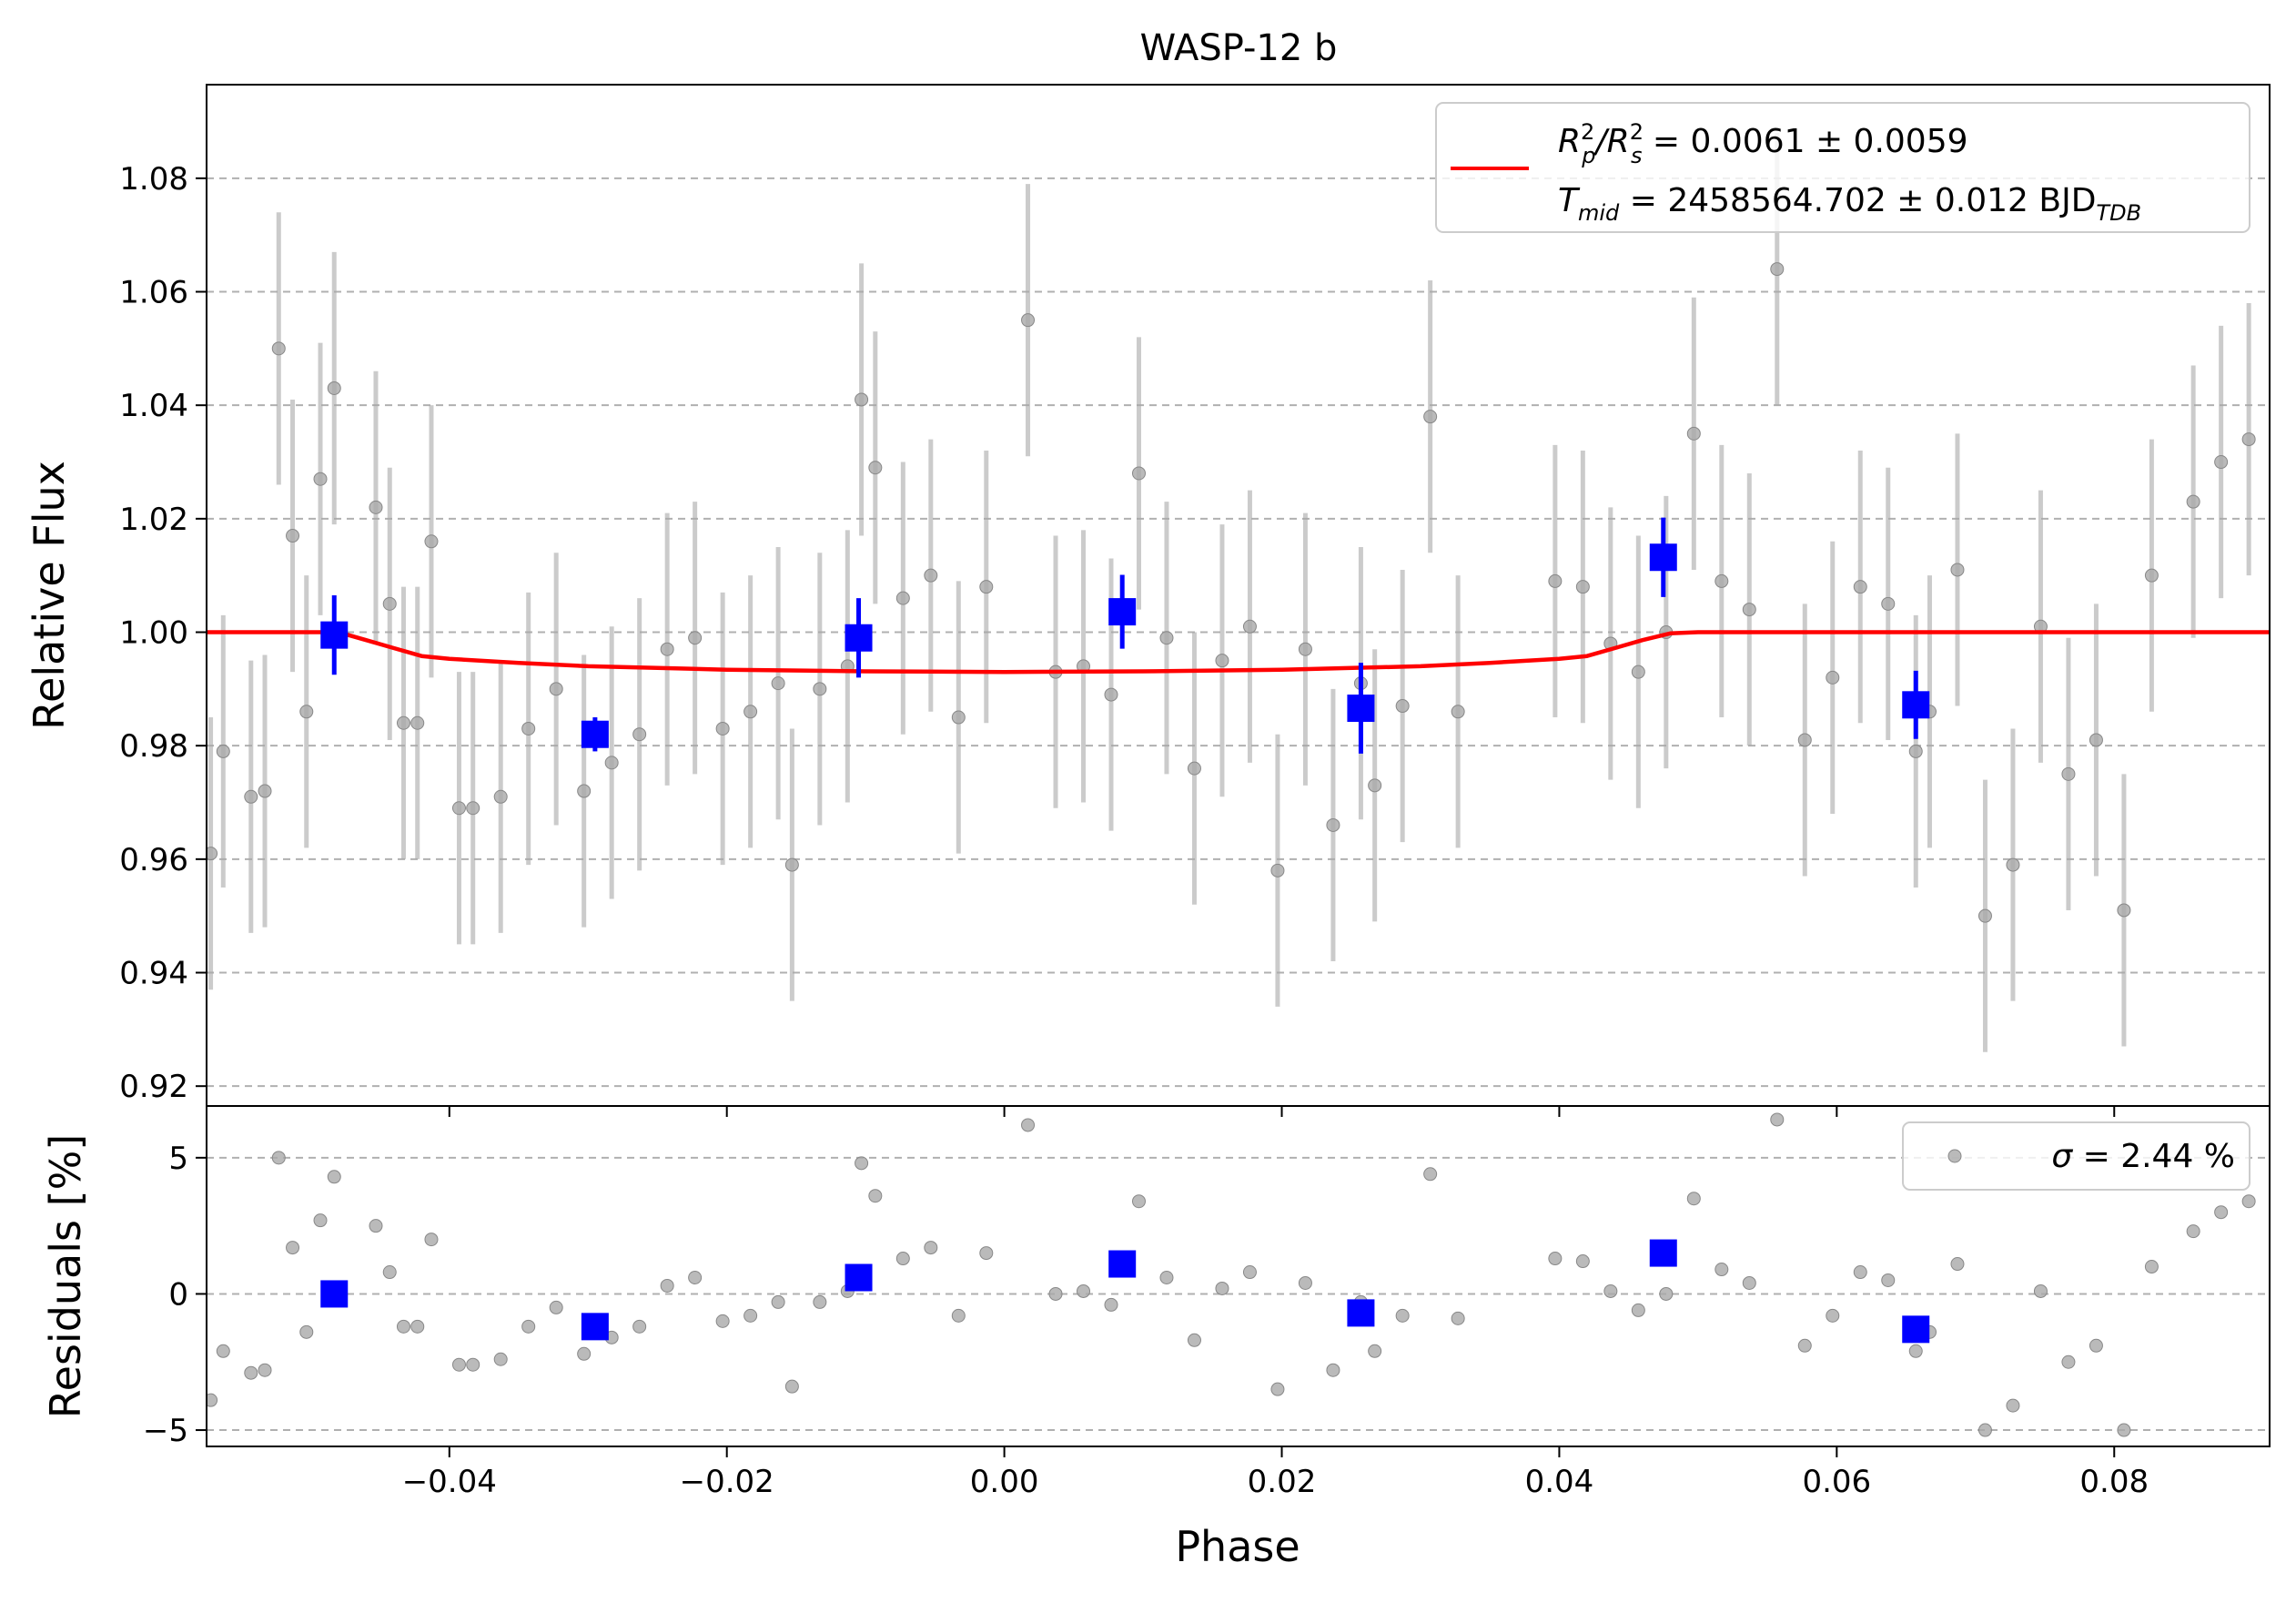 This screenshot has height=1603, width=2296. Describe the element at coordinates (1283, 1482) in the screenshot. I see `x-tick-label: 0.02` at that location.